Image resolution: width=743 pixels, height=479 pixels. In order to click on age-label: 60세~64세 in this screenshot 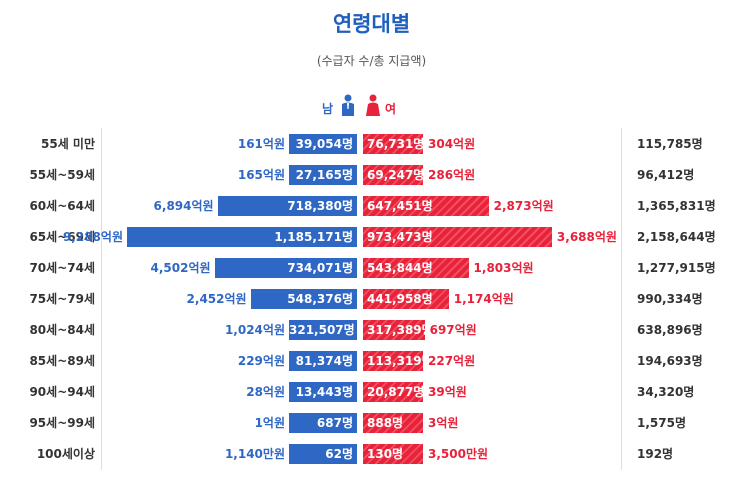, I will do `click(62, 206)`.